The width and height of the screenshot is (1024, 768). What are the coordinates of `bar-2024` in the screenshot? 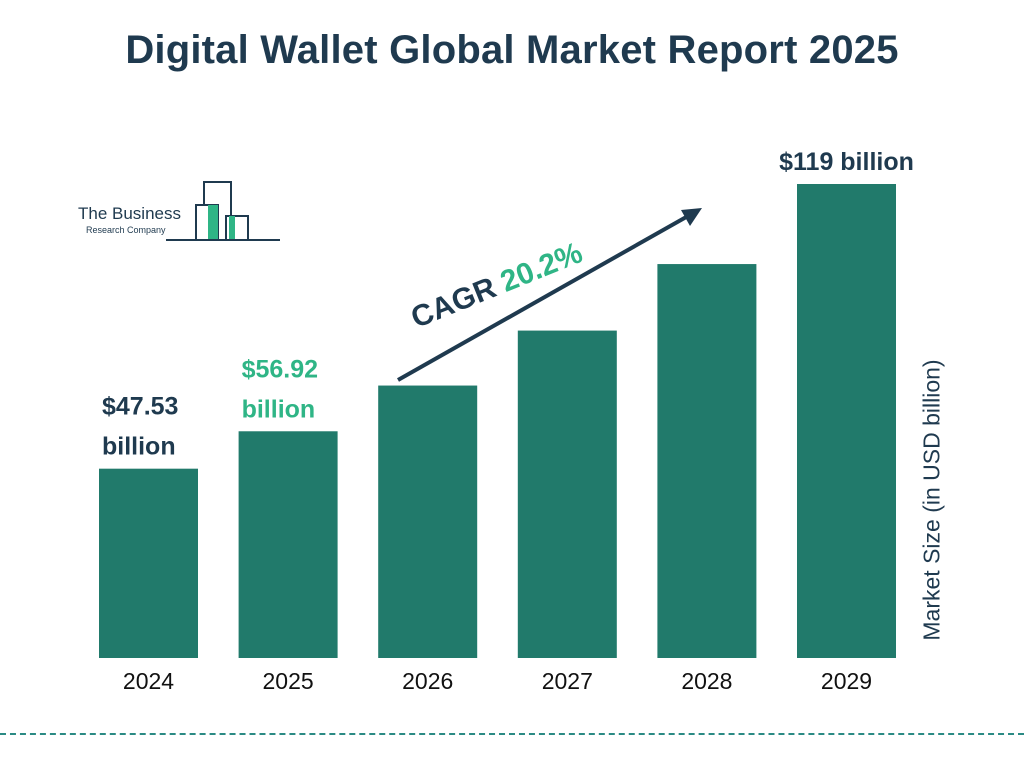 It's located at (148, 563).